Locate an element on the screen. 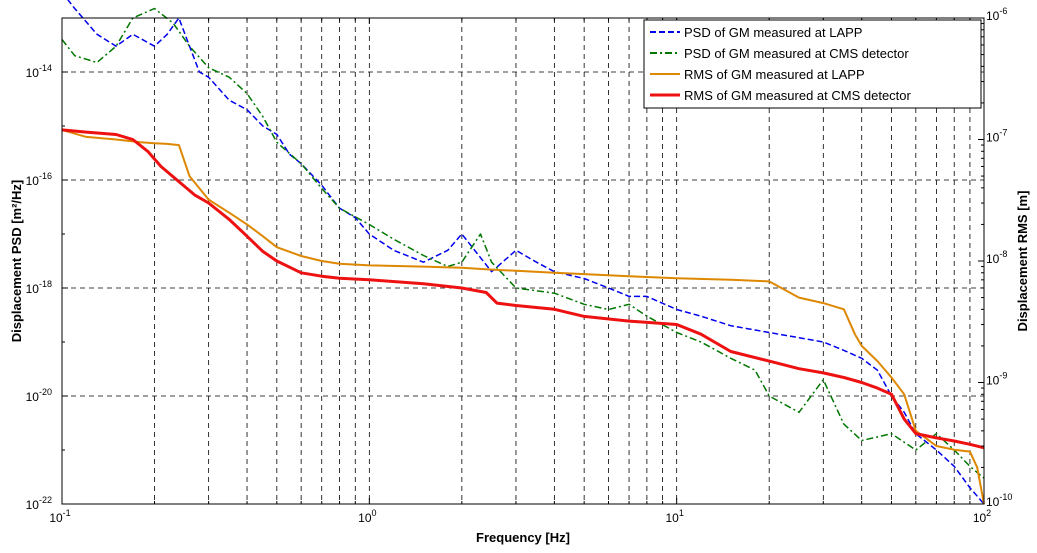 This screenshot has height=553, width=1037. legend-entry-2: RMS of GM measured at LAPP is located at coordinates (774, 74).